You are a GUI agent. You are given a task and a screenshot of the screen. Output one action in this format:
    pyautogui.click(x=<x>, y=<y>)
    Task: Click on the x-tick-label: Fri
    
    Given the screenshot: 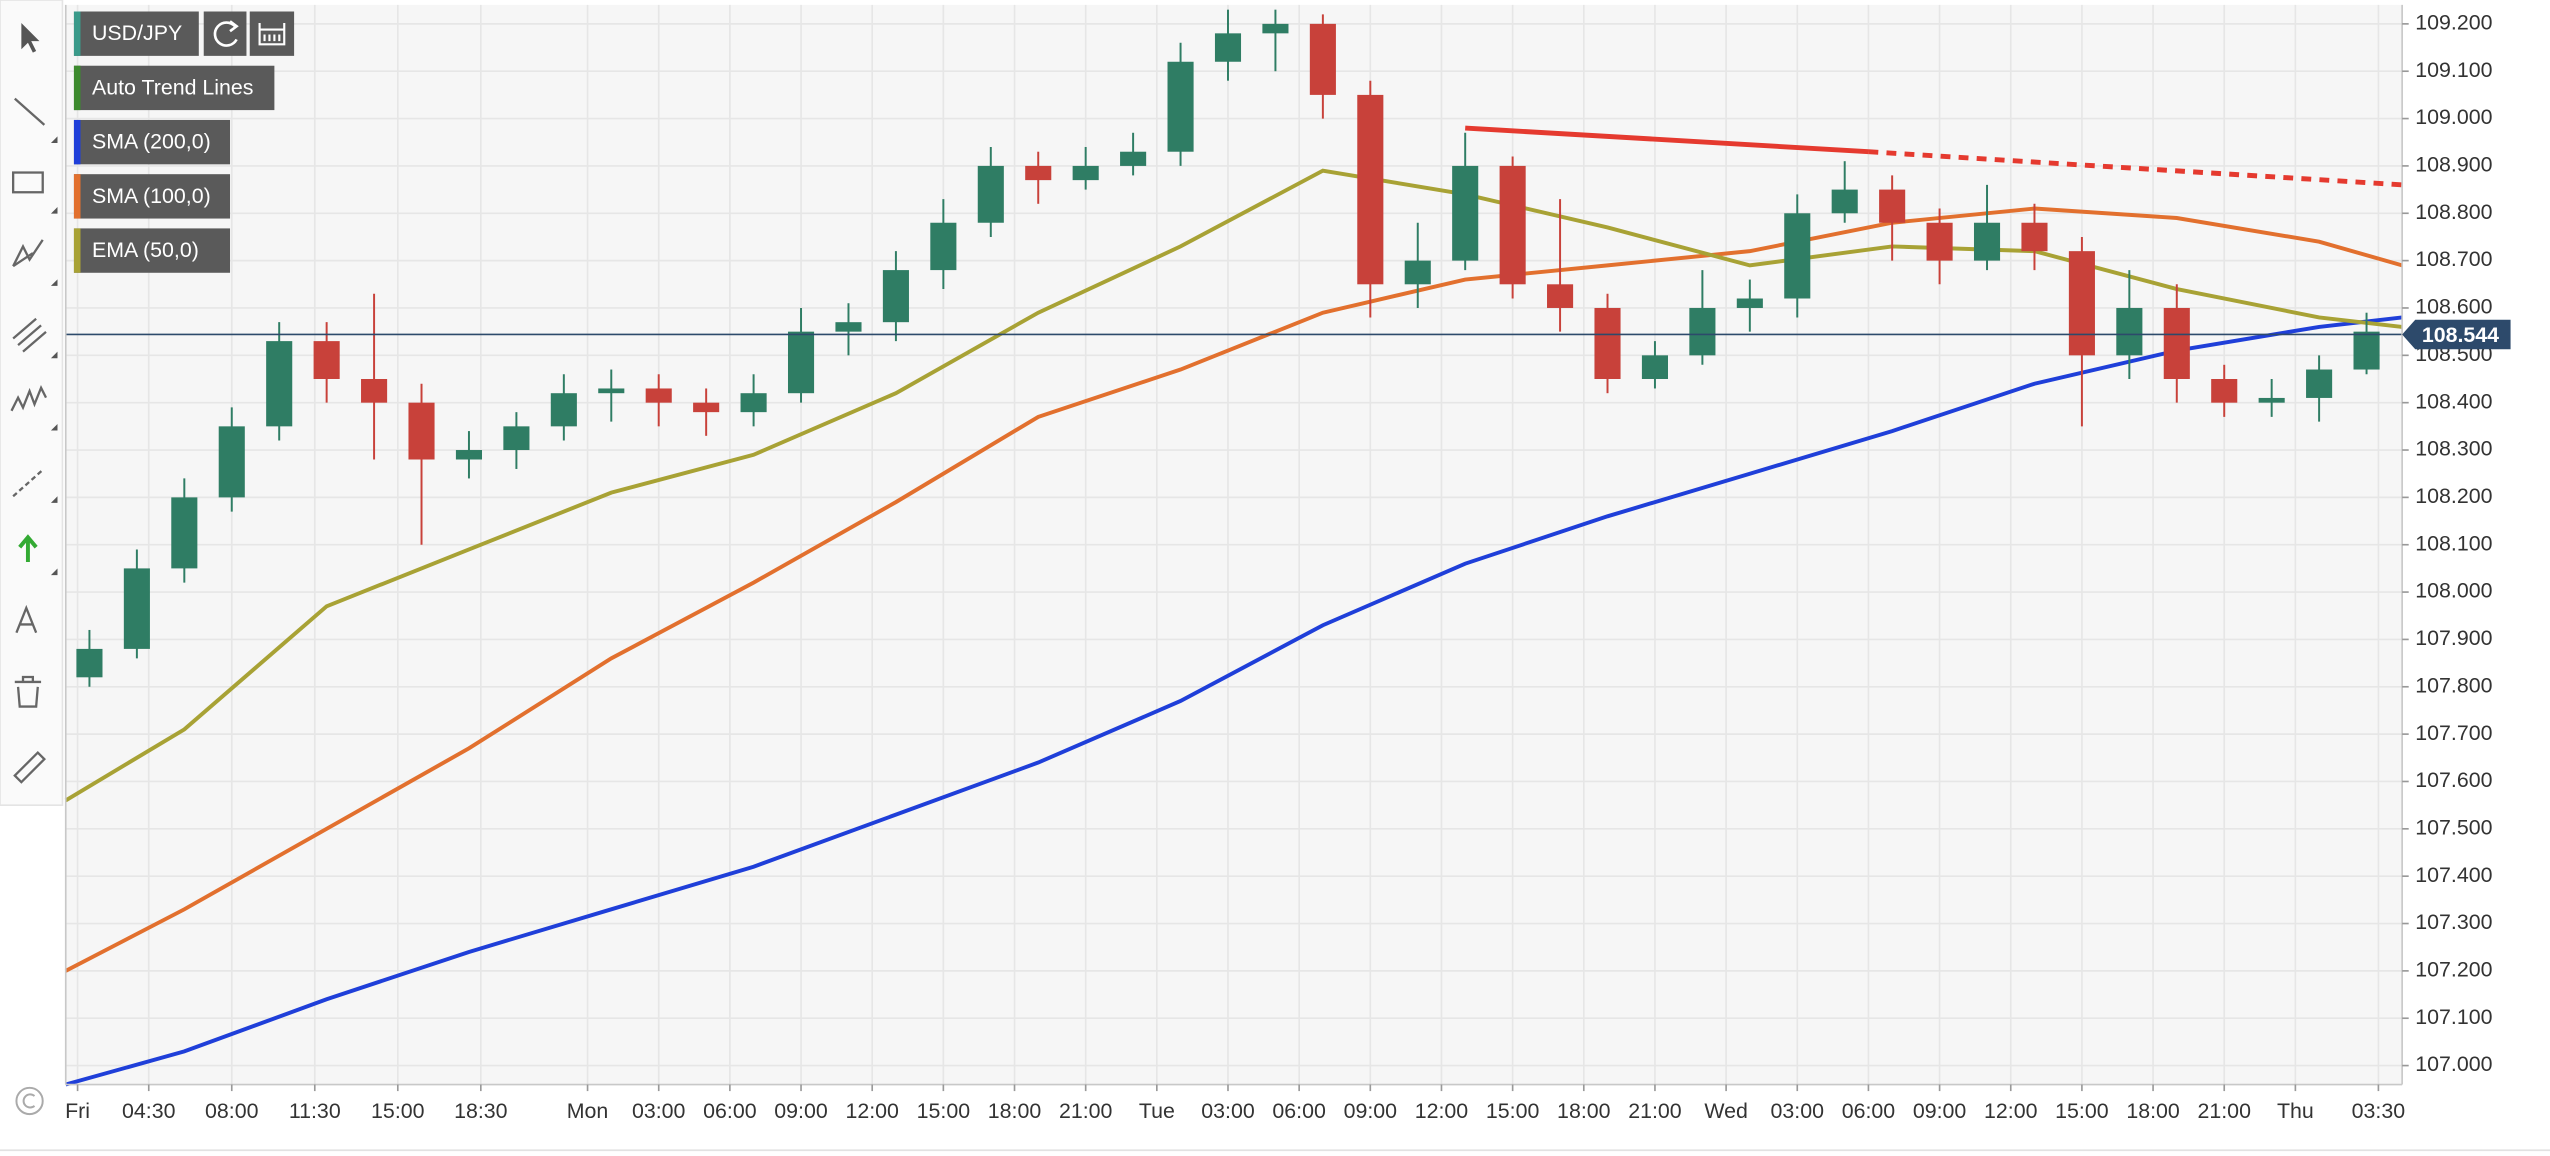 What is the action you would take?
    pyautogui.click(x=77, y=1111)
    